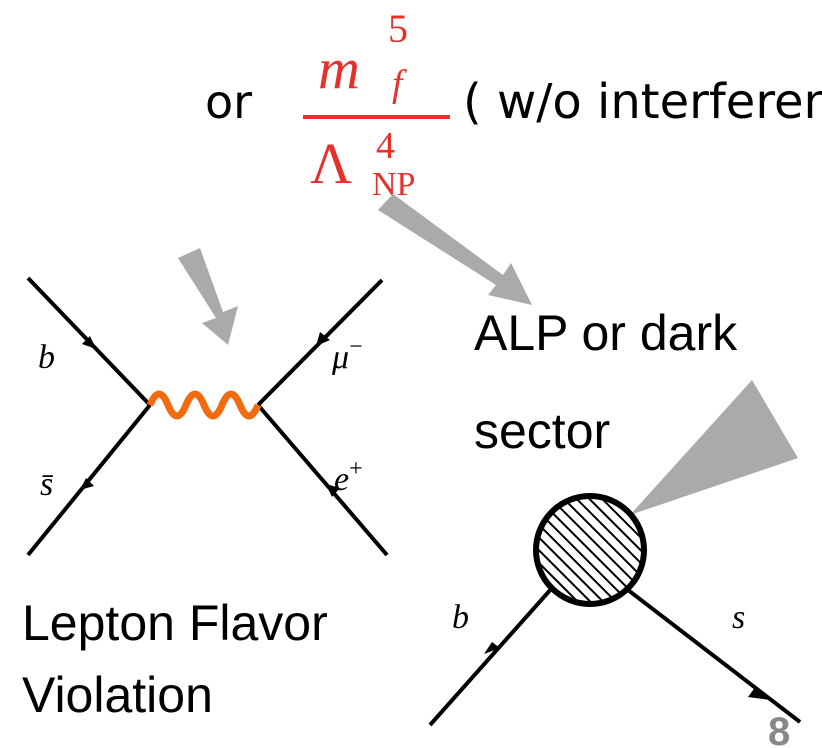 The image size is (822, 748). I want to click on connector: or, so click(228, 102).